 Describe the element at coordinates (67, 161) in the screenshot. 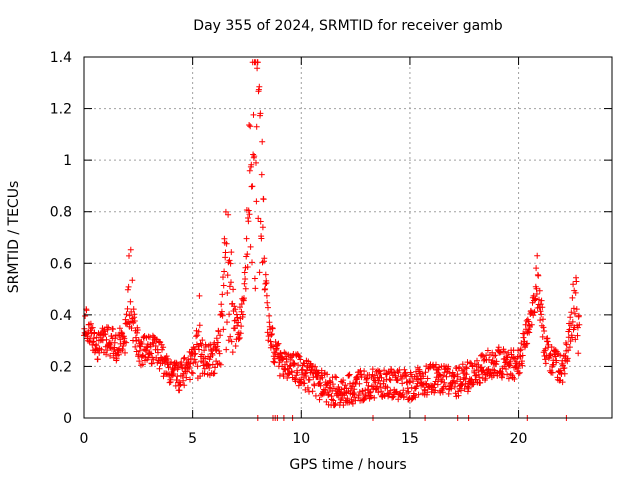

I see `y-tick-label: 1` at that location.